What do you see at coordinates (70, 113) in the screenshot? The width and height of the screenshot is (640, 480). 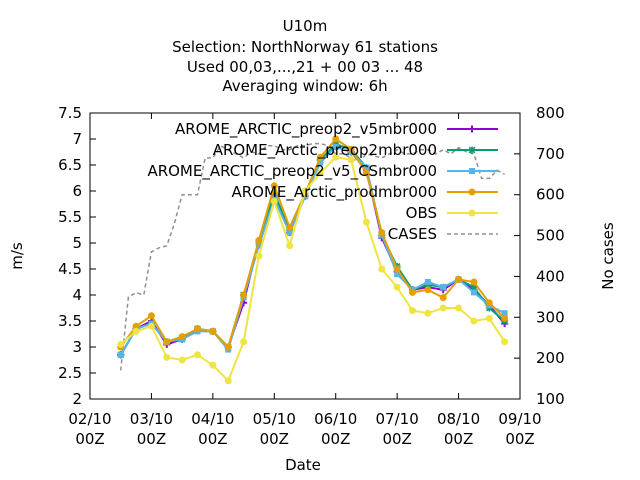 I see `y-tick-label: 7.5` at bounding box center [70, 113].